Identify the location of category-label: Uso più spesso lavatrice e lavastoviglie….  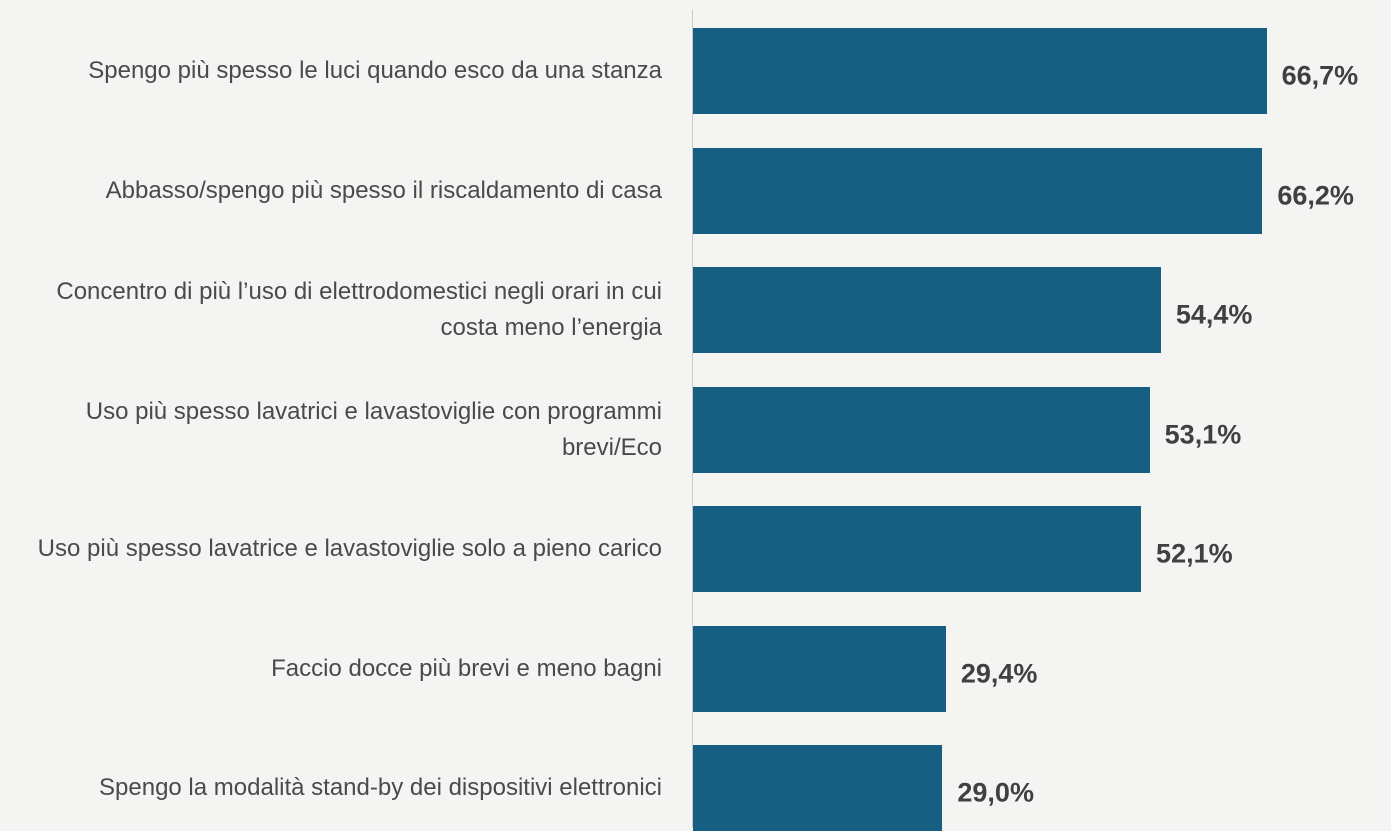
(349, 548).